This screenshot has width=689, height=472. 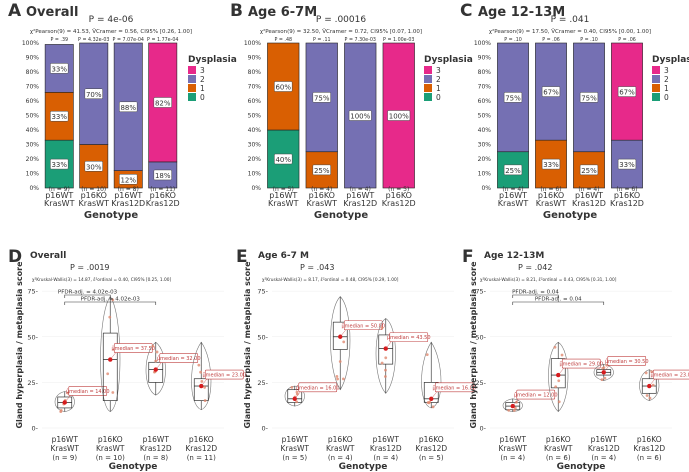 What do you see at coordinates (33, 58) in the screenshot?
I see `y-tick-label: 90%` at bounding box center [33, 58].